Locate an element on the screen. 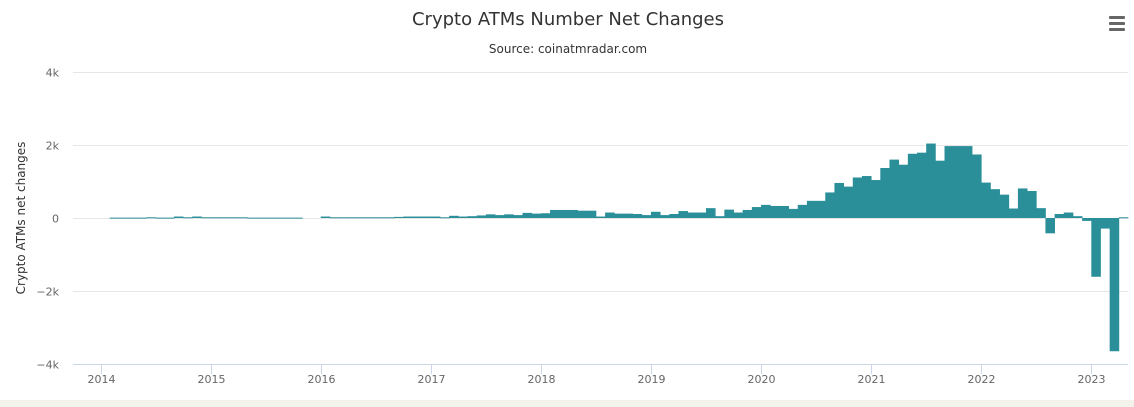 The image size is (1134, 407). footer-strip is located at coordinates (567, 403).